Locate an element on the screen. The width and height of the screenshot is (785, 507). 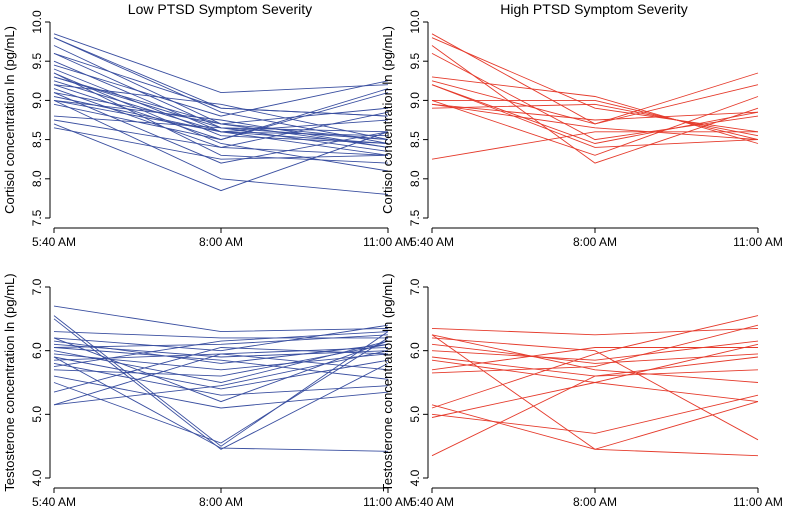
panel-title: High PTSD Symptom Severity is located at coordinates (594, 9).